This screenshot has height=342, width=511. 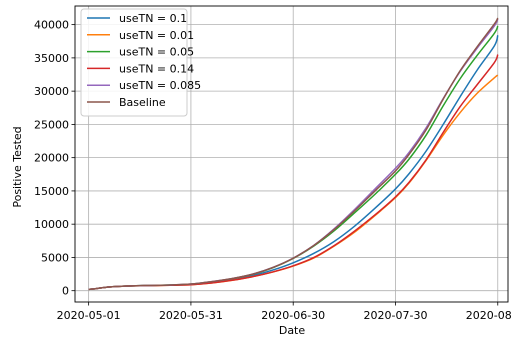 What do you see at coordinates (292, 330) in the screenshot?
I see `x-axis-label: Date` at bounding box center [292, 330].